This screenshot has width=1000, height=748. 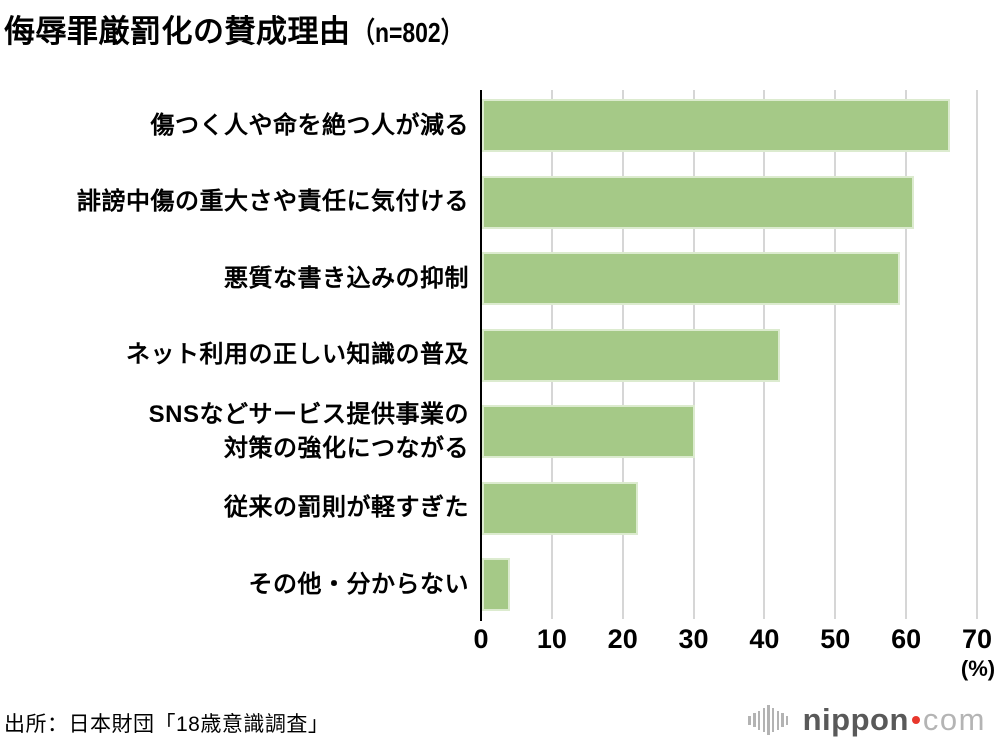 What do you see at coordinates (732, 640) in the screenshot?
I see `x-axis-ticks: 0 10 20 30 40 50 60 70` at bounding box center [732, 640].